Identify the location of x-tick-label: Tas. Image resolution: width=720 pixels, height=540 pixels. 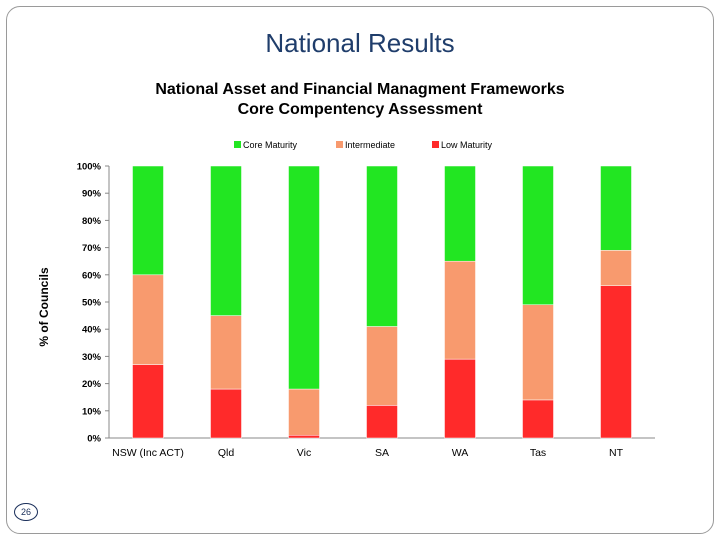
(538, 453).